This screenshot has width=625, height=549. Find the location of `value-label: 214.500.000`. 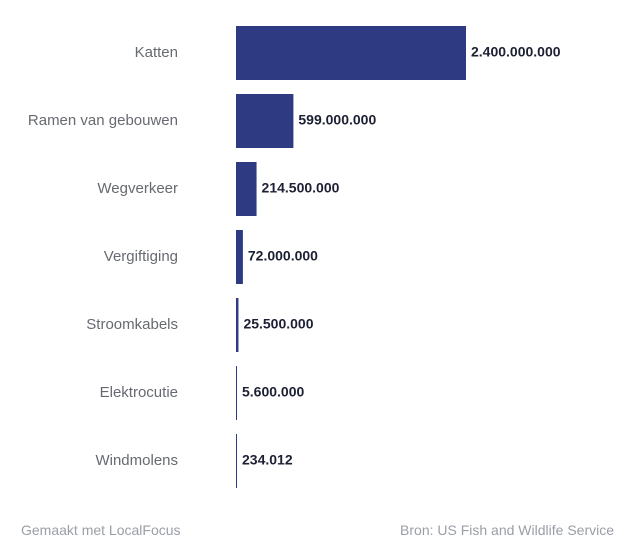

value-label: 214.500.000 is located at coordinates (301, 188).